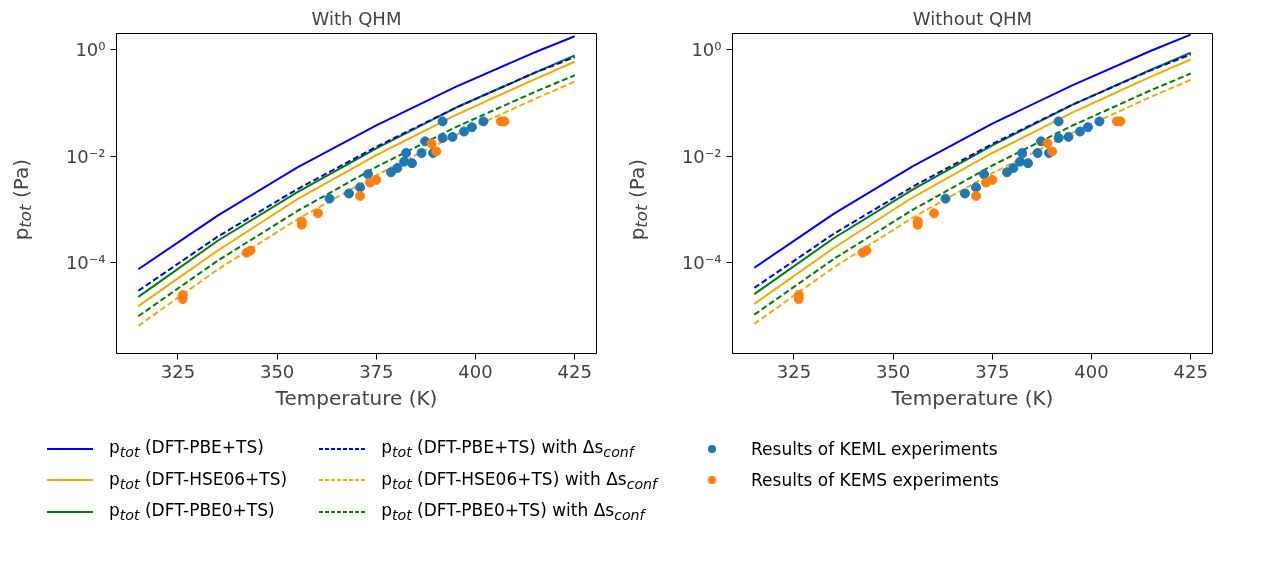 The width and height of the screenshot is (1262, 575). What do you see at coordinates (519, 480) in the screenshot?
I see `legend-label: p$_{tot}$ (DFT-HSE06+TS) with Δs$_{conf}$` at bounding box center [519, 480].